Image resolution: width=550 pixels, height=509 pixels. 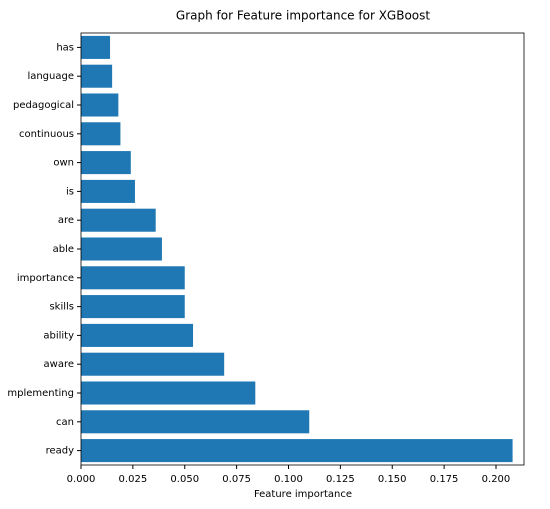 What do you see at coordinates (63, 249) in the screenshot?
I see `y-tick-label: able` at bounding box center [63, 249].